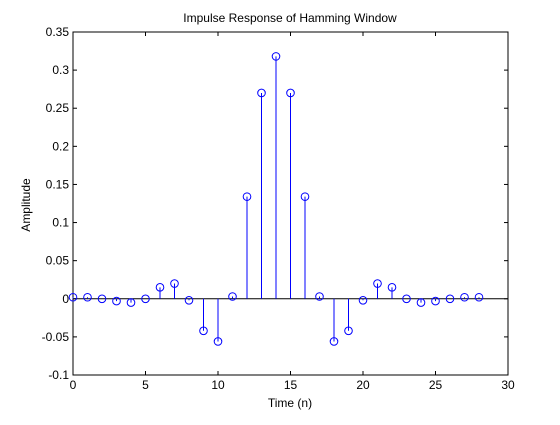 This screenshot has width=560, height=425. Describe the element at coordinates (145, 385) in the screenshot. I see `x-tick-label: 5` at that location.